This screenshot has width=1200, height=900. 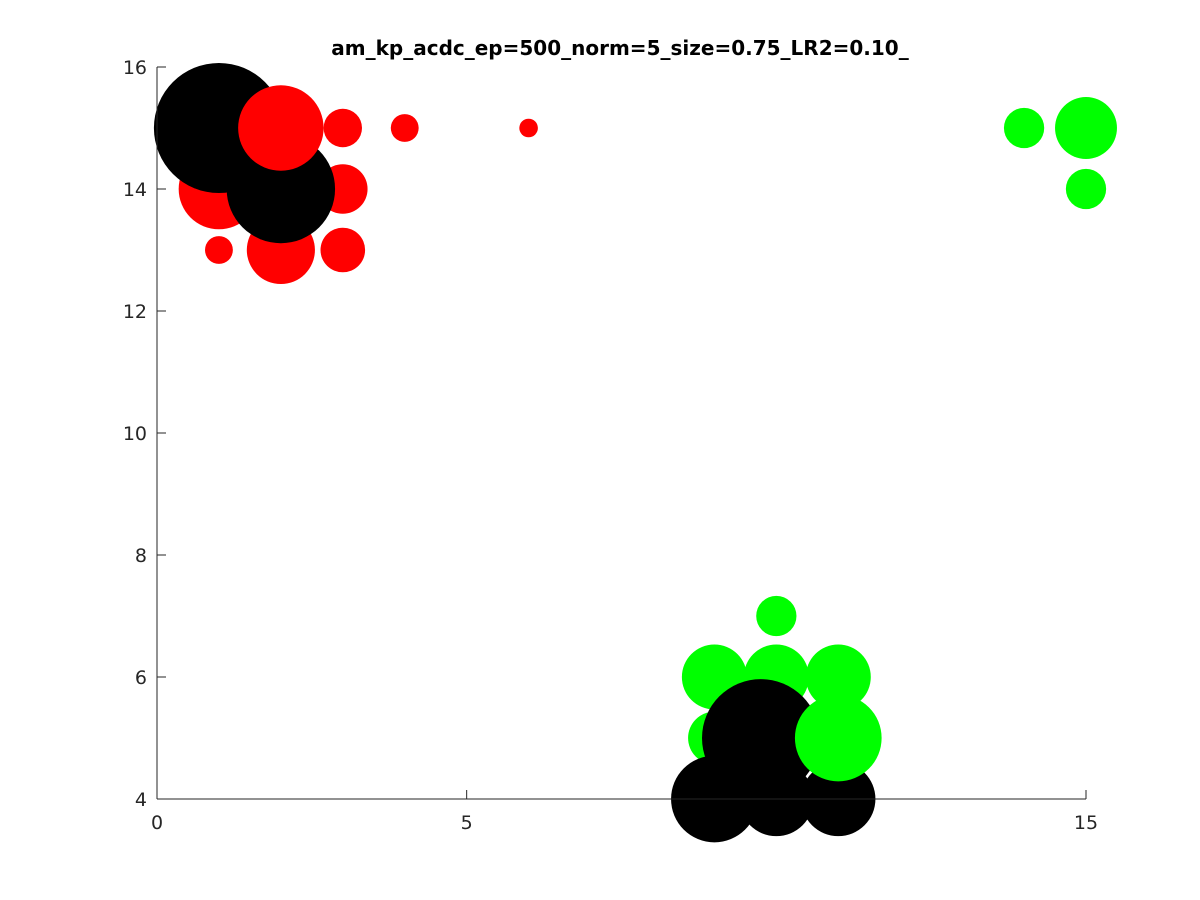 I want to click on x-tick-label: 5, so click(x=467, y=823).